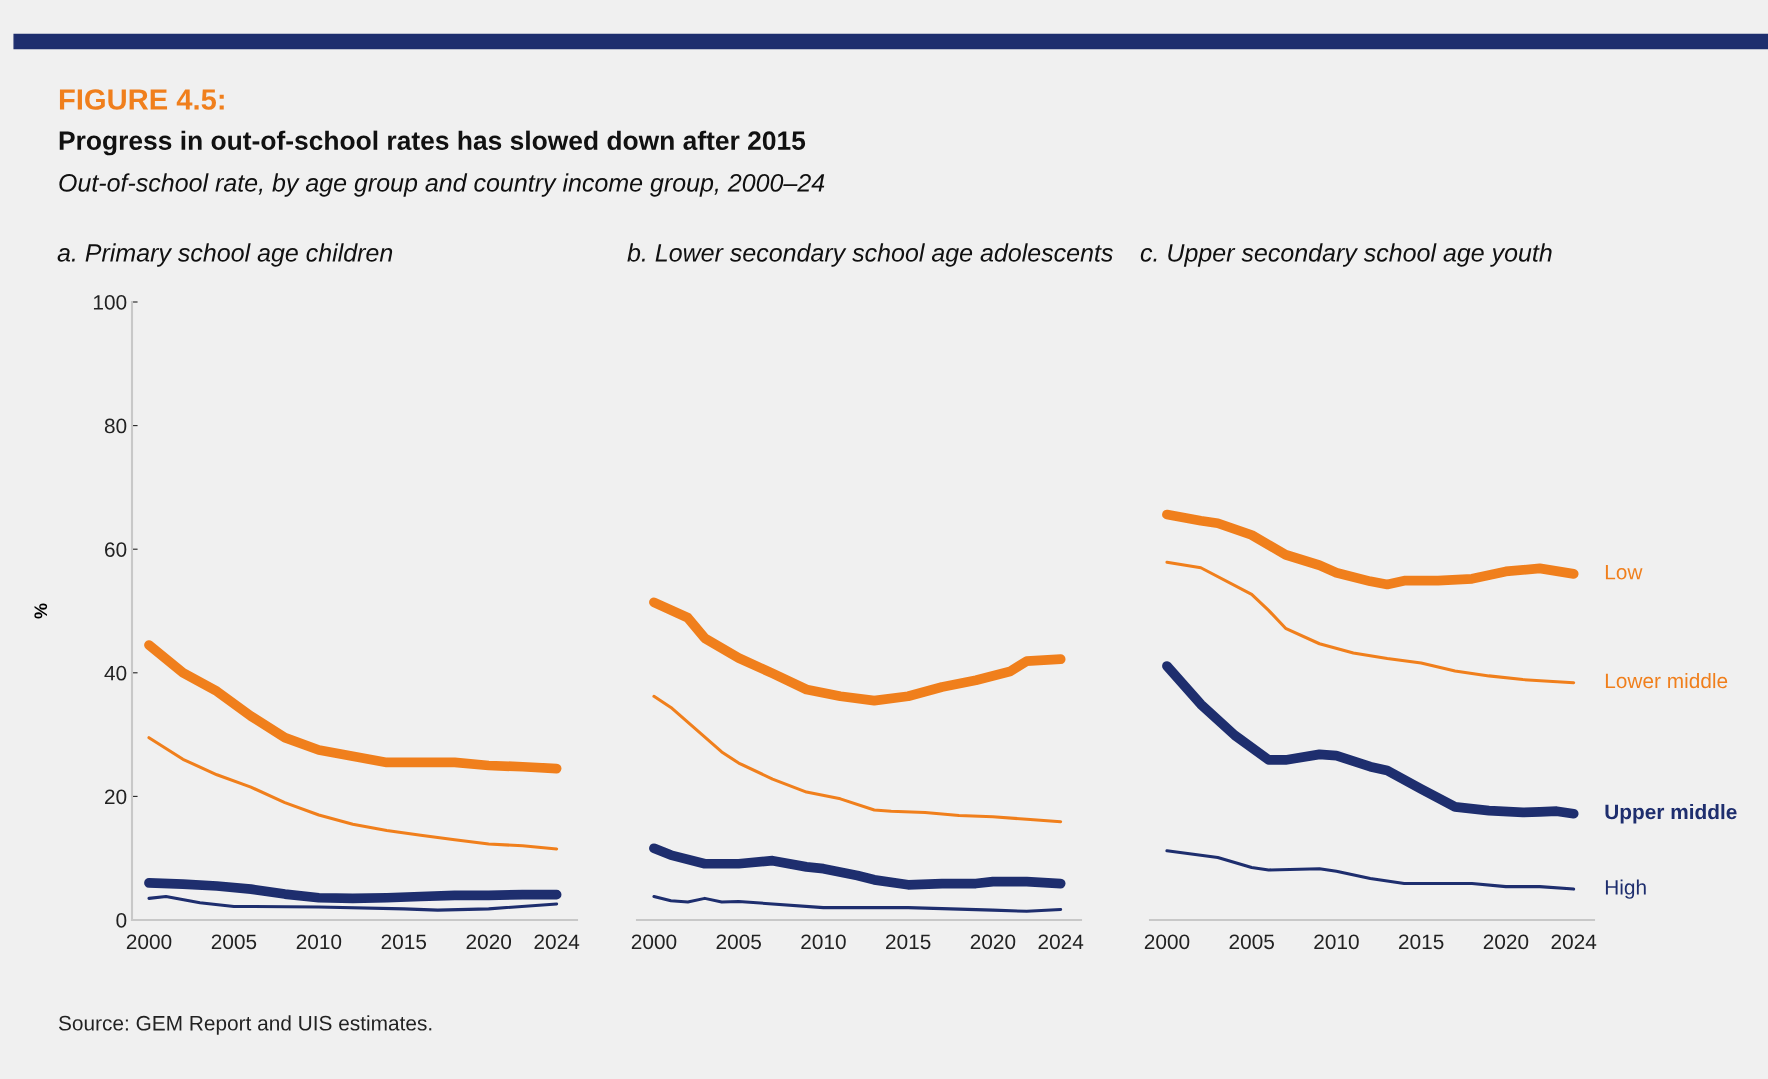 This screenshot has width=1768, height=1079. What do you see at coordinates (225, 255) in the screenshot?
I see `chart-title: a. Primary school age children` at bounding box center [225, 255].